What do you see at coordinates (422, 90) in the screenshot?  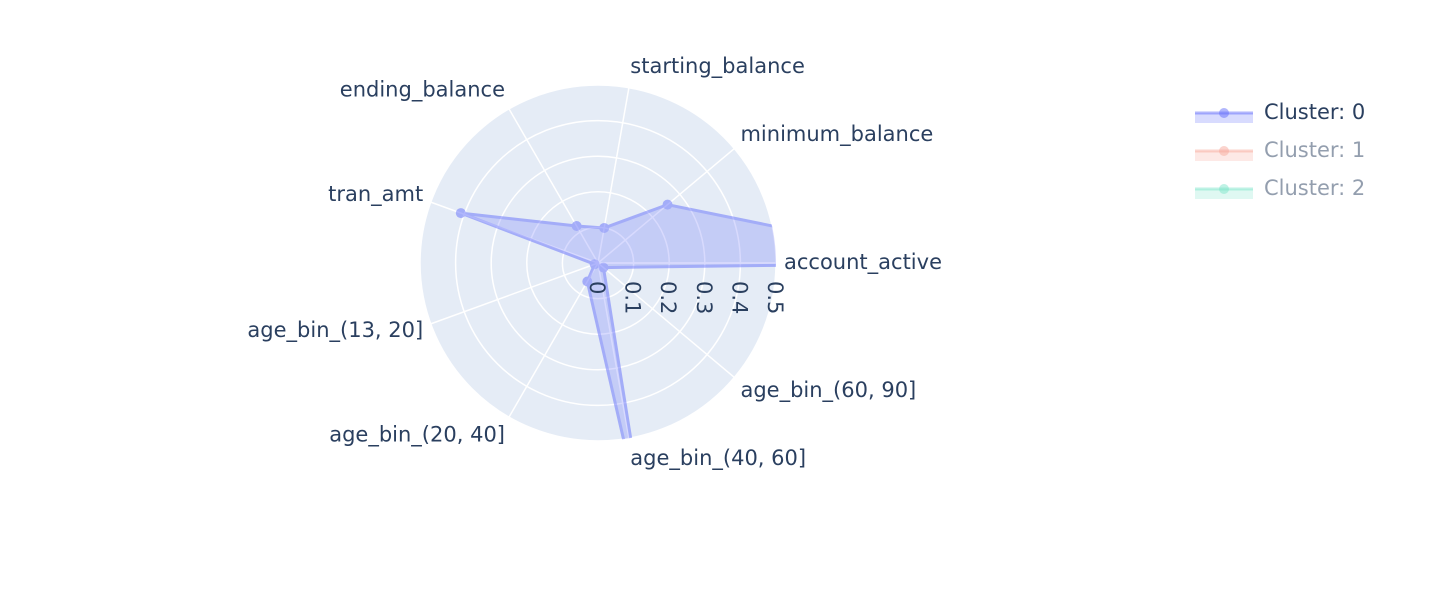 I see `category-label: ending_balance` at bounding box center [422, 90].